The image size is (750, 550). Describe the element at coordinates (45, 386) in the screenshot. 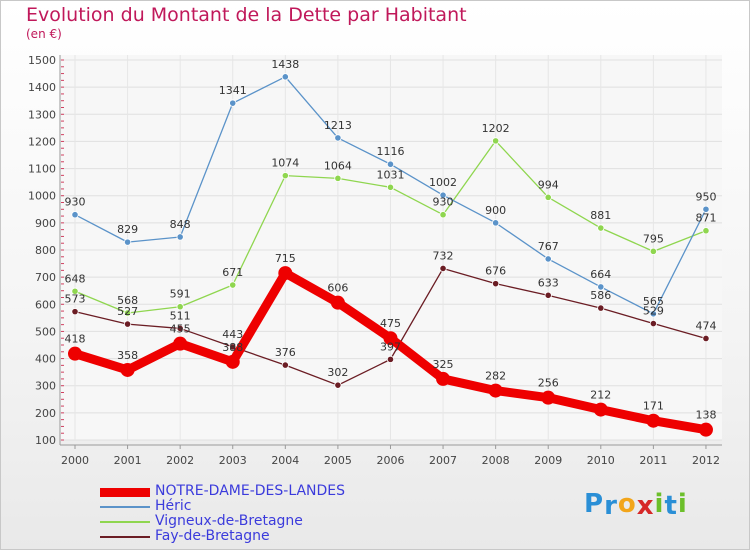

I see `y-tick-label: 300` at that location.